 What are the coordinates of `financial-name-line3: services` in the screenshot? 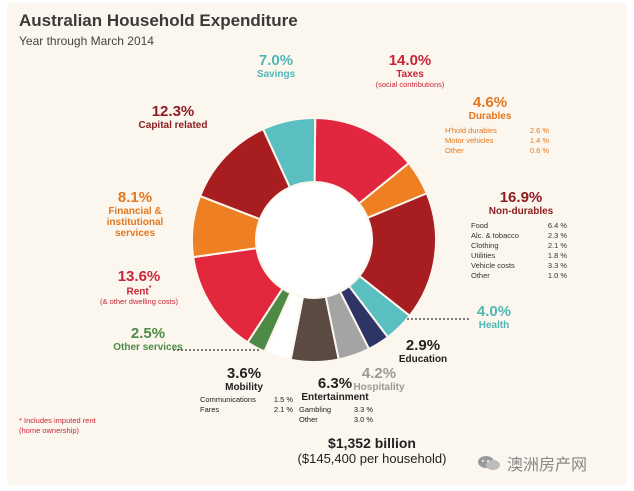 It's located at (135, 233).